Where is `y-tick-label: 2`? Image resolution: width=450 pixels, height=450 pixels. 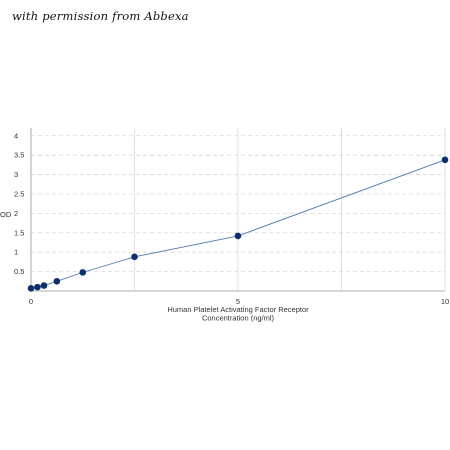 y-tick-label: 2 is located at coordinates (16, 213).